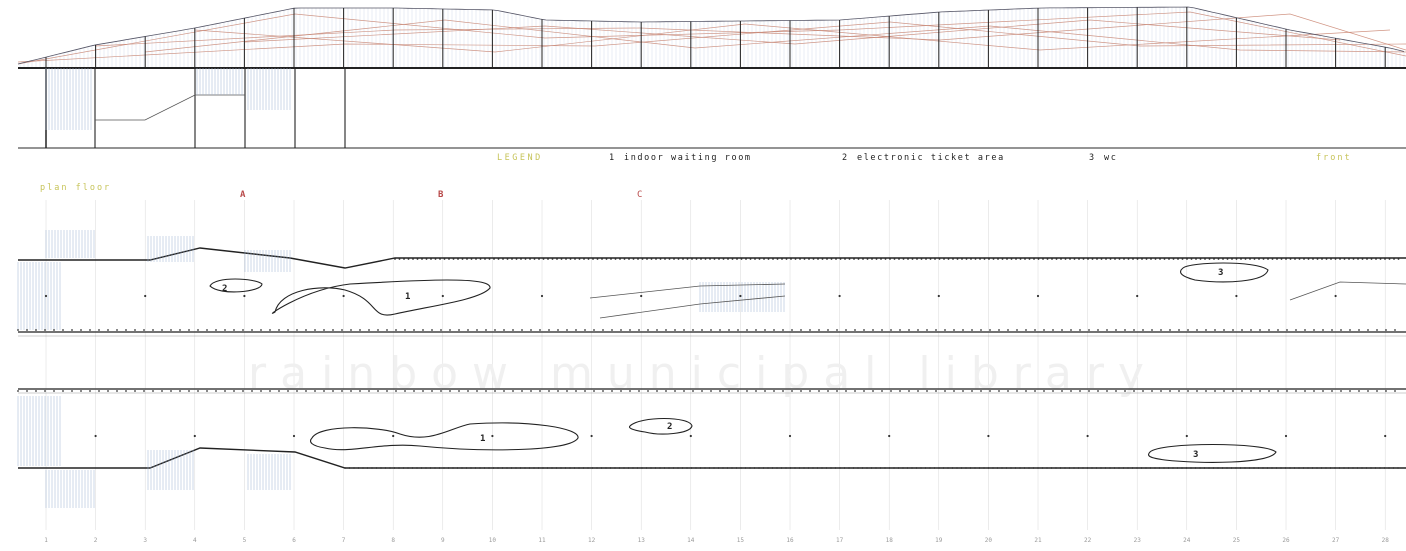 The width and height of the screenshot is (1406, 551). Describe the element at coordinates (1220, 273) in the screenshot. I see `plan1-room-tag-3: 3` at that location.